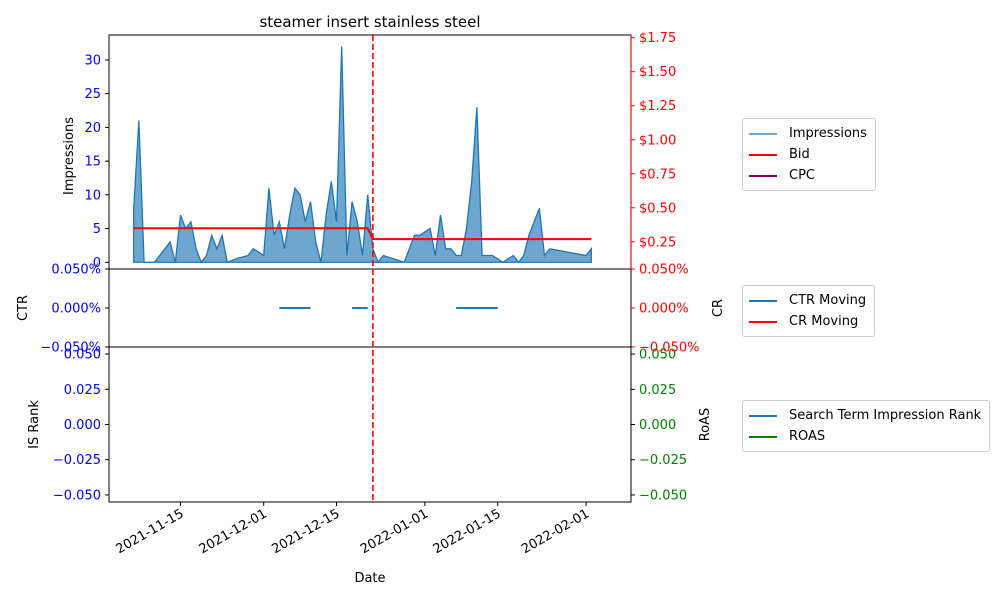 This screenshot has height=600, width=1000. Describe the element at coordinates (150, 531) in the screenshot. I see `x-tick-label: 2021-11-15` at that location.